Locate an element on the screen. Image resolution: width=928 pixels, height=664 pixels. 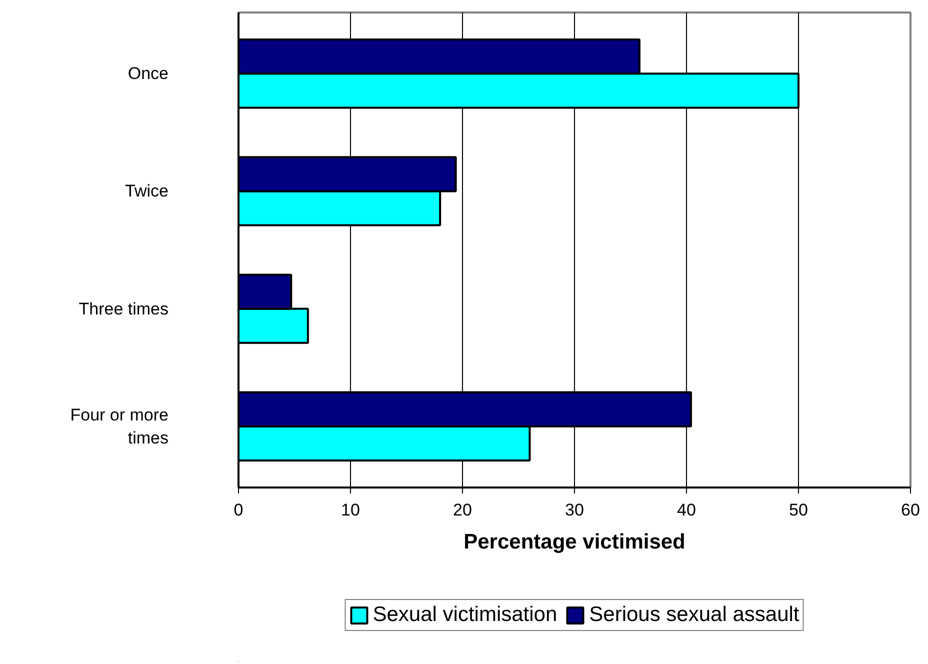
x-tick-label: 40 is located at coordinates (686, 510).